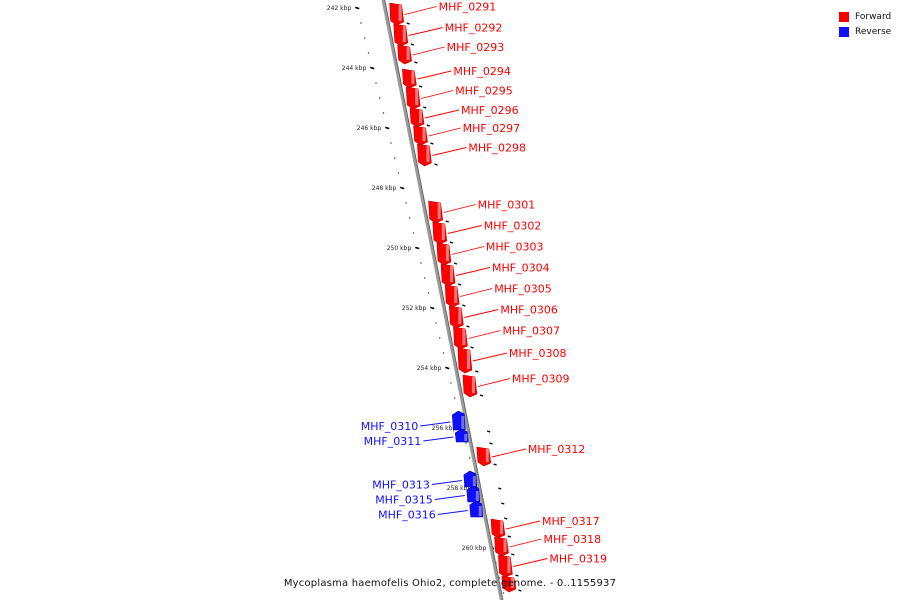 The image size is (900, 600). What do you see at coordinates (523, 289) in the screenshot?
I see `gene-label: MHF_0305` at bounding box center [523, 289].